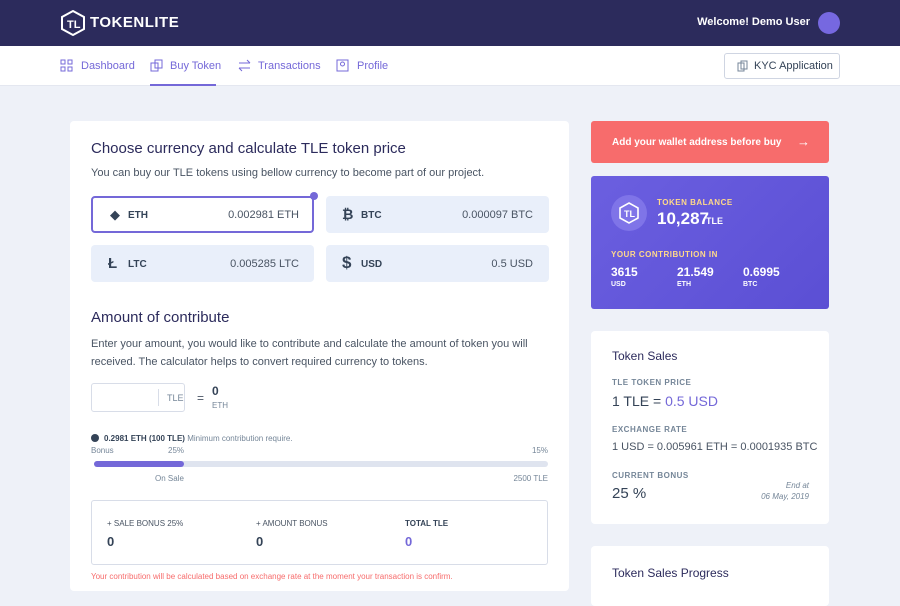 Image resolution: width=900 pixels, height=606 pixels. Describe the element at coordinates (530, 478) in the screenshot. I see `progress-label: 2500 TLE` at that location.